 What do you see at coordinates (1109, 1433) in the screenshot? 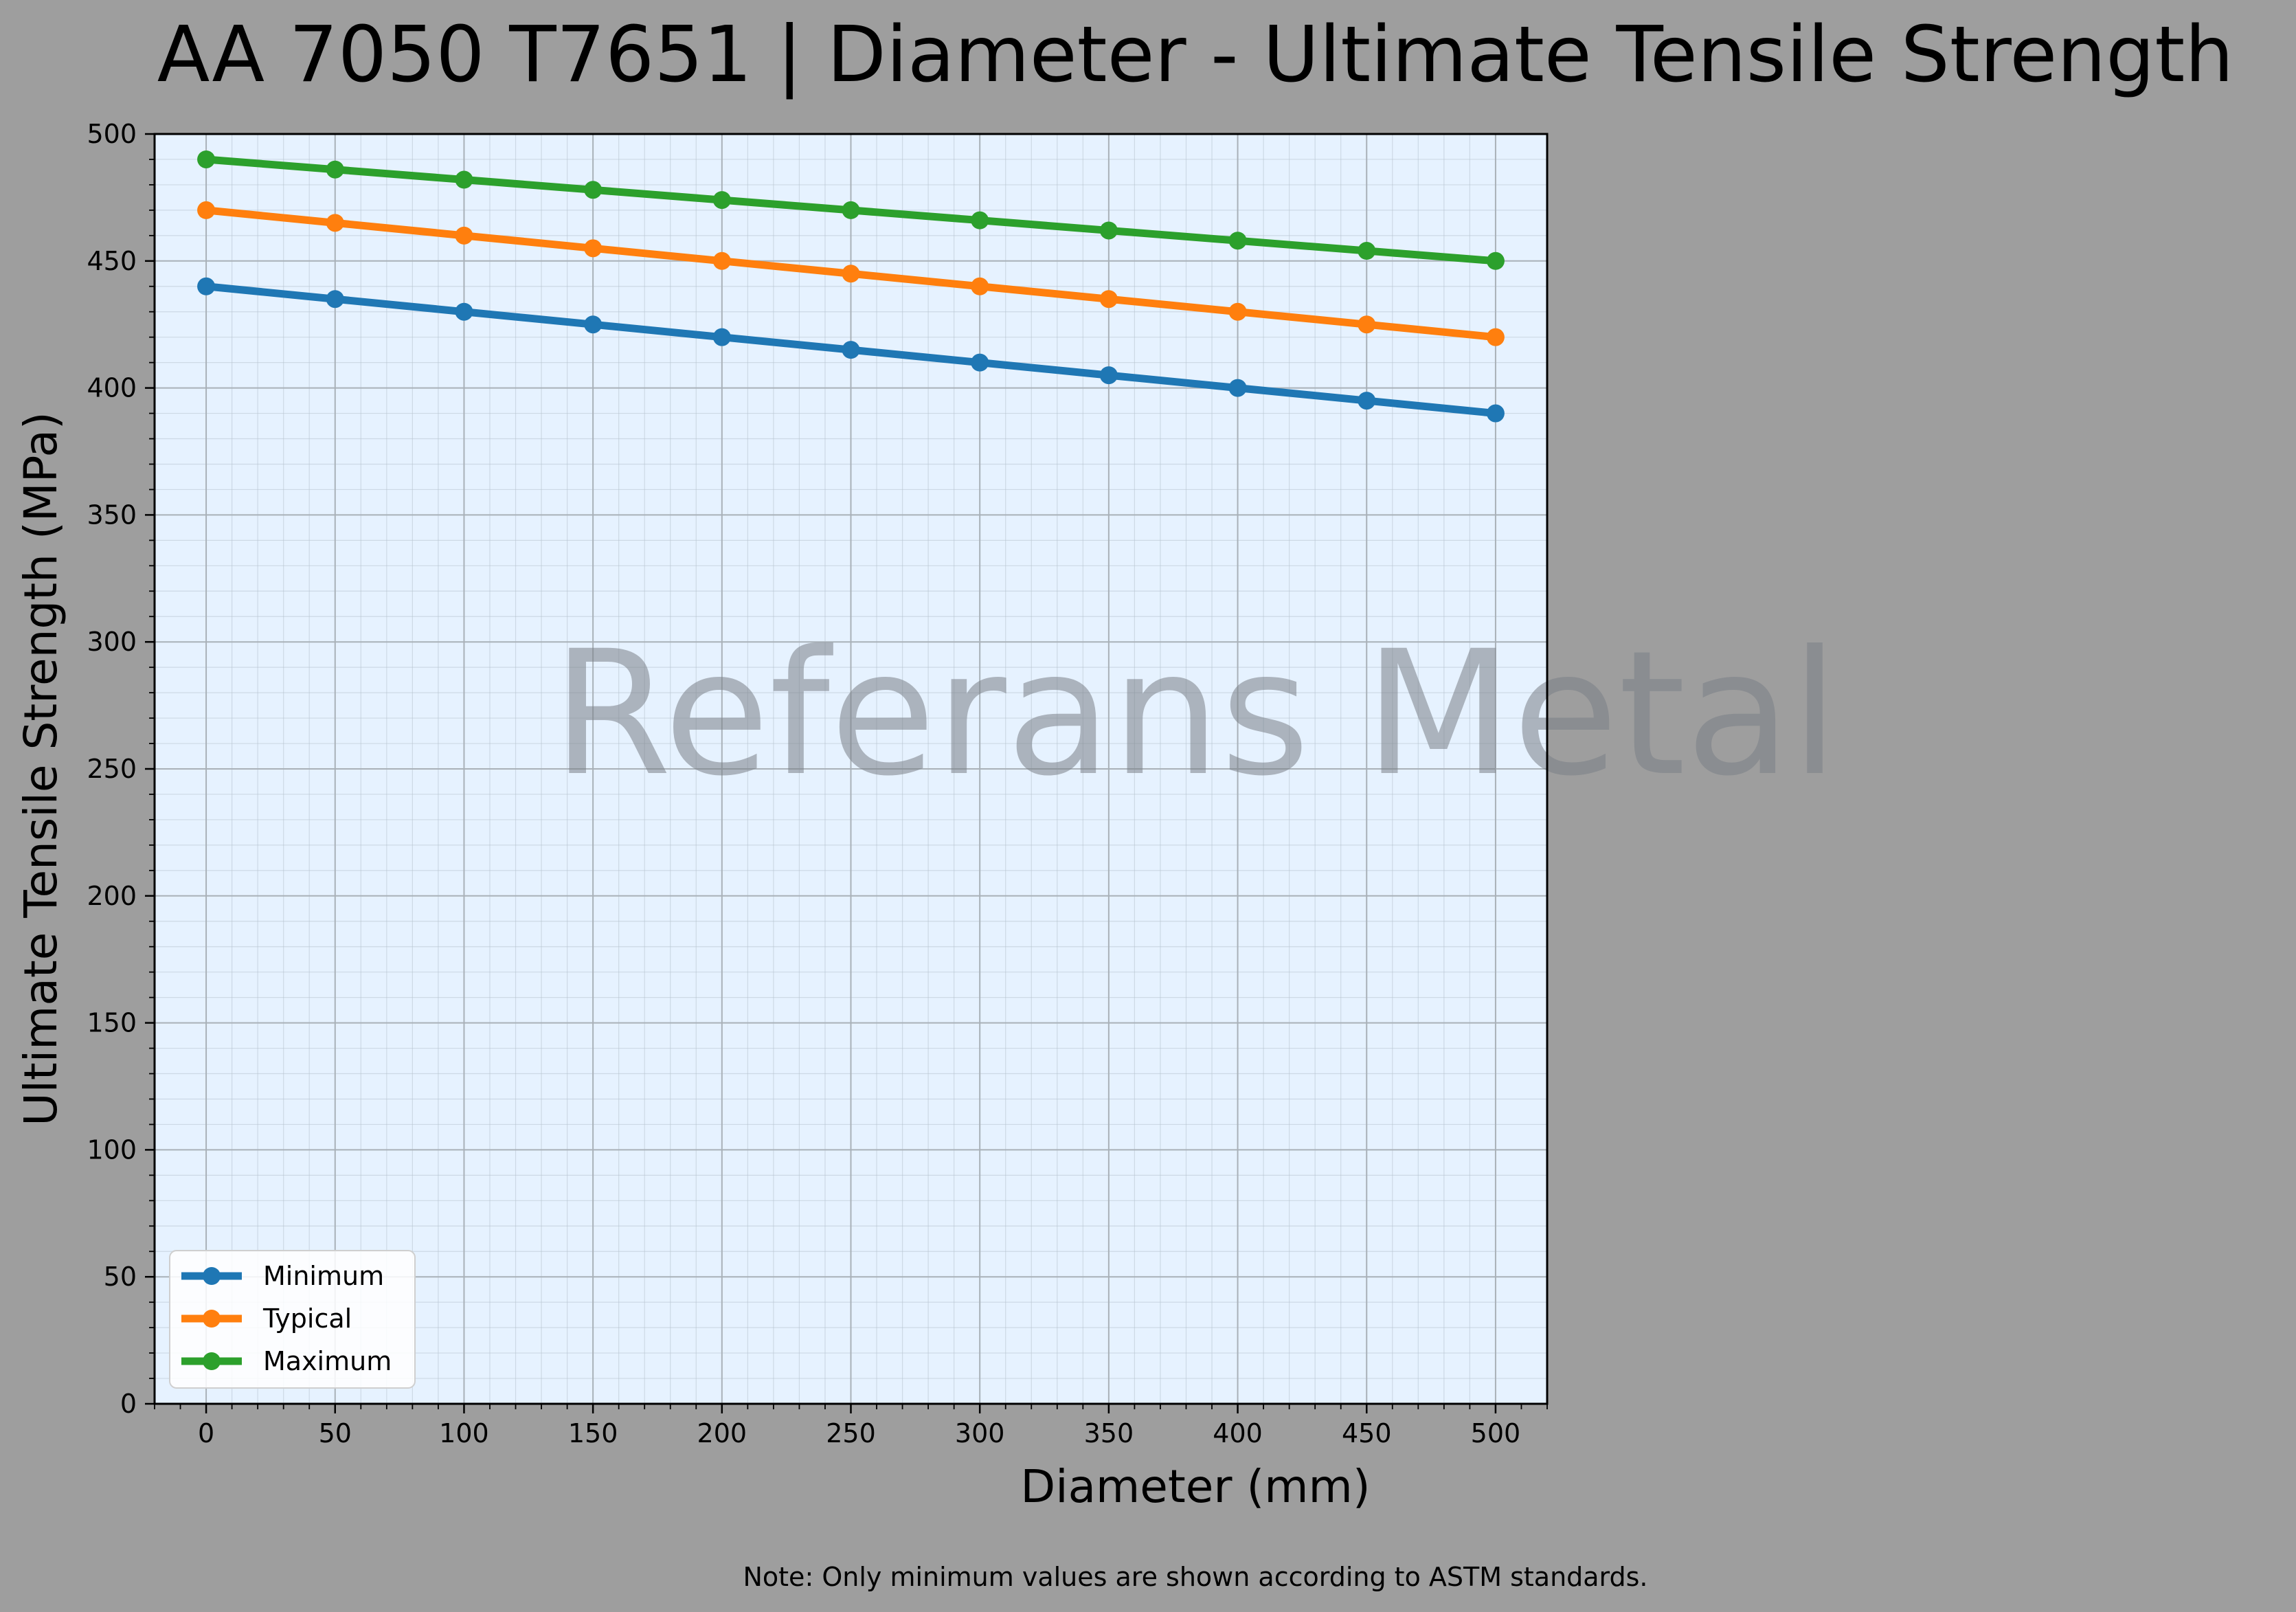
I see `x-tick-label: 350` at bounding box center [1109, 1433].